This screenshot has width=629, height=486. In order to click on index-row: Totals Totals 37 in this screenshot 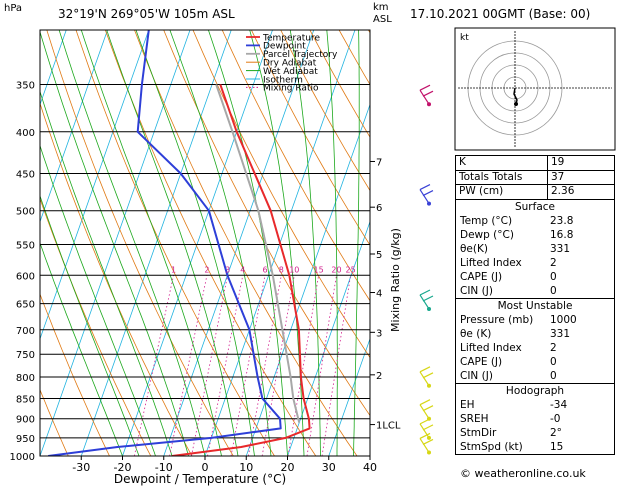, I will do `click(535, 177)`.